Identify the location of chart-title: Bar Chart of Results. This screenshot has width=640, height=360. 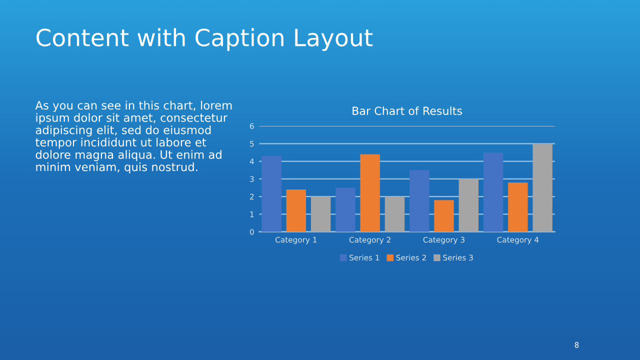
(407, 111).